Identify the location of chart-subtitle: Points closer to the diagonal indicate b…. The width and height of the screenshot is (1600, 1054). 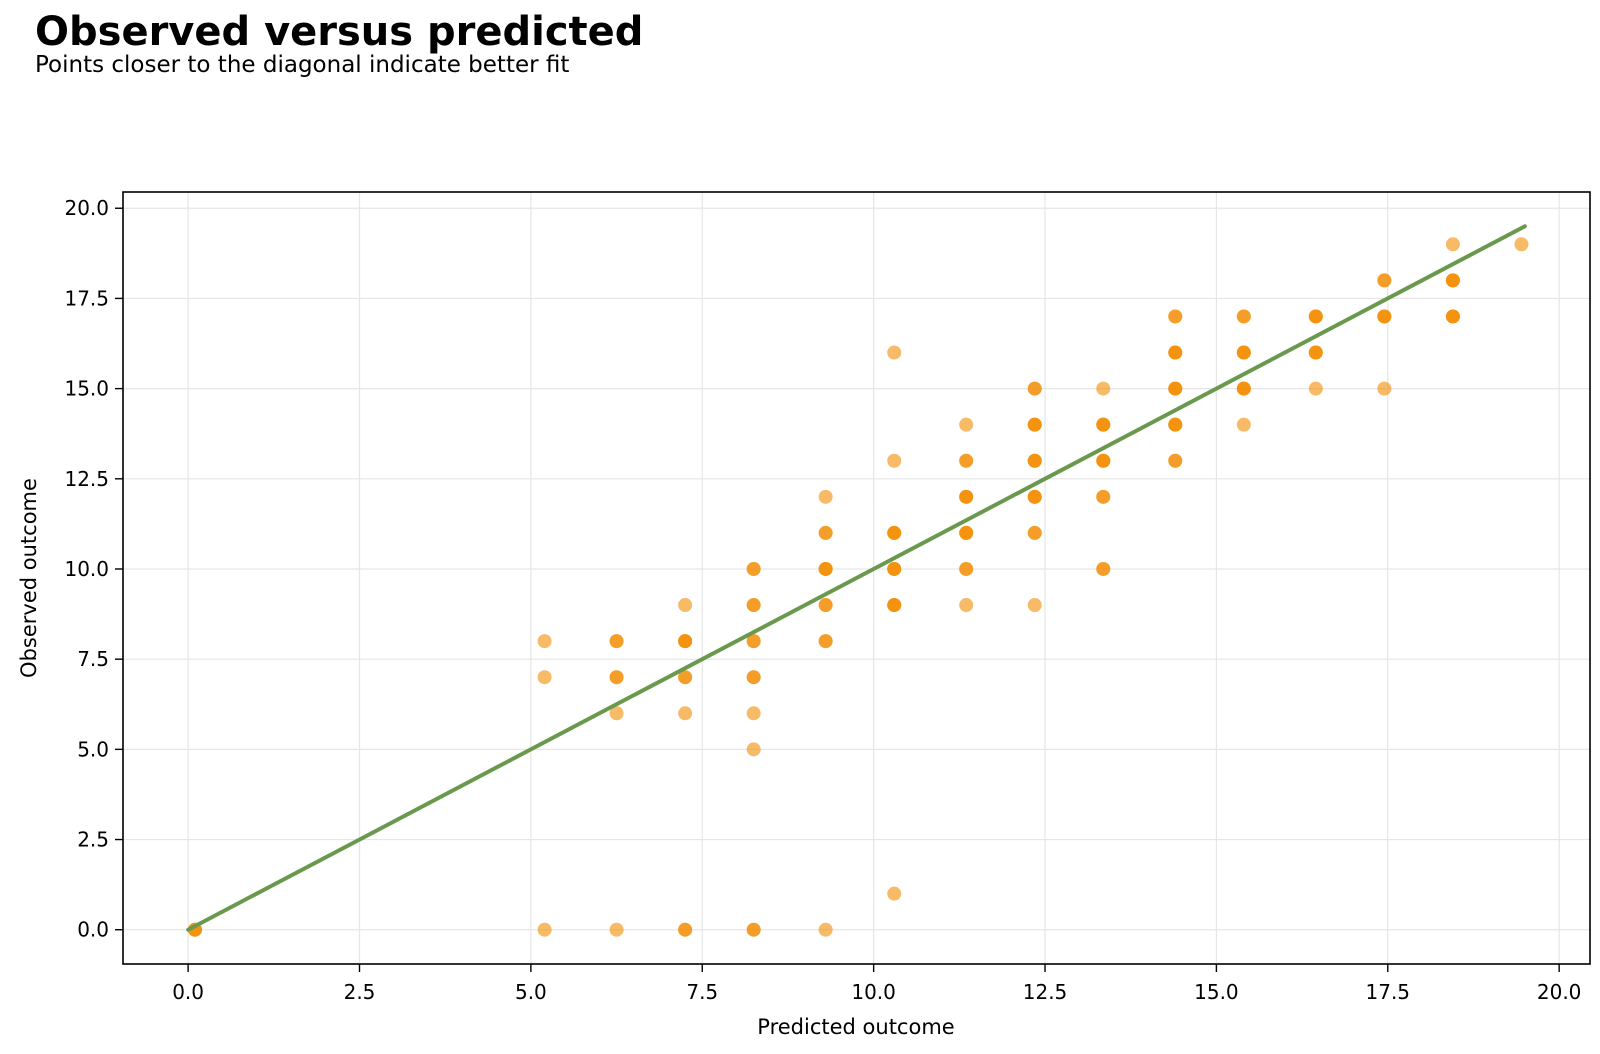
(302, 65).